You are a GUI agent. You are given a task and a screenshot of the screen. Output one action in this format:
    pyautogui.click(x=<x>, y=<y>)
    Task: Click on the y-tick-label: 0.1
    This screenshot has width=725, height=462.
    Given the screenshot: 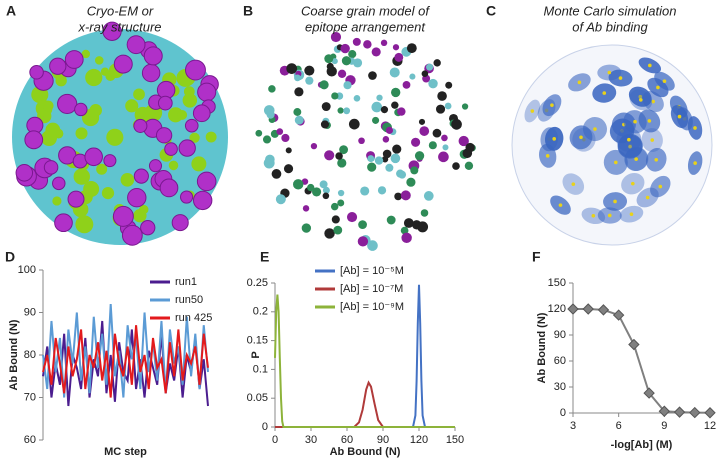 What is the action you would take?
    pyautogui.click(x=260, y=369)
    